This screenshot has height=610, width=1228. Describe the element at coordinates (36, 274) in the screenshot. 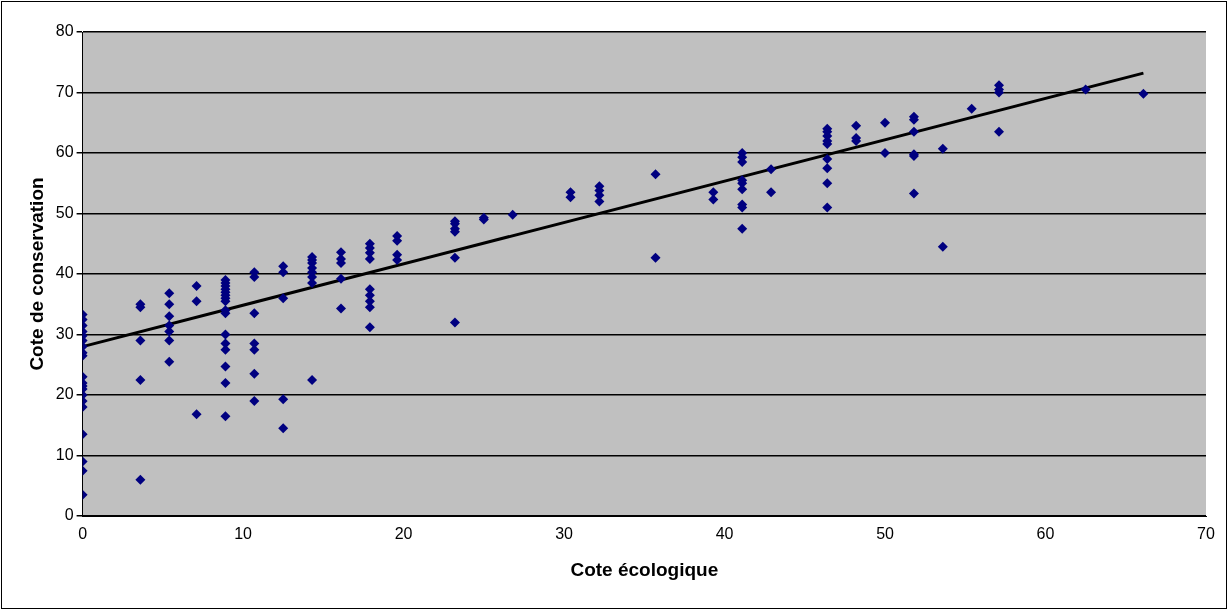

I see `y-axis-title: Cote de conservation` at that location.